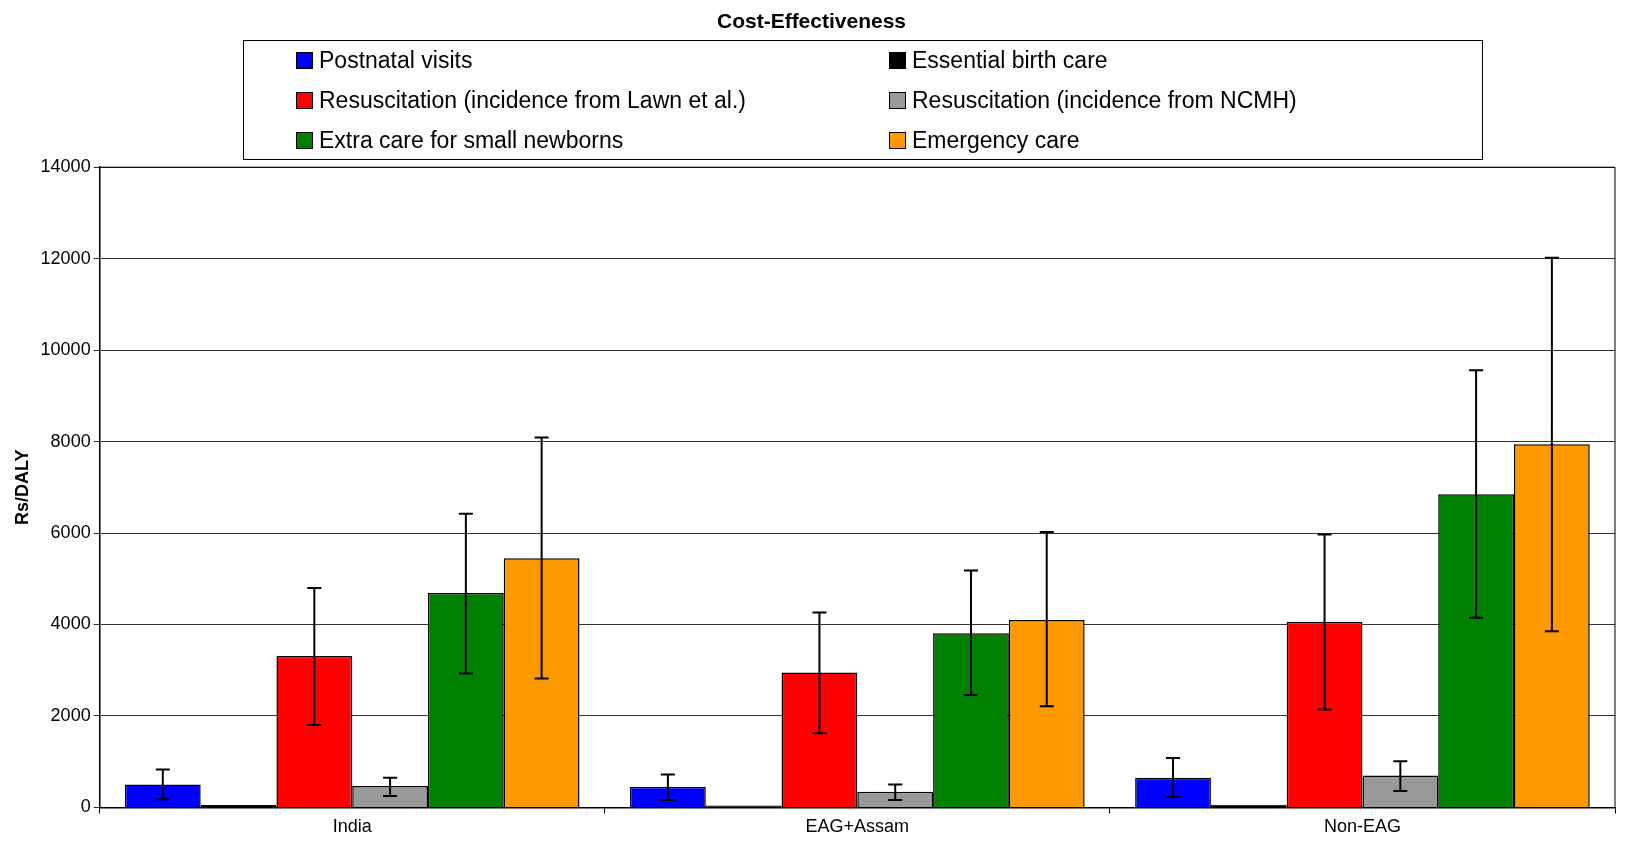  What do you see at coordinates (70, 440) in the screenshot?
I see `y-tick-label: 8000` at bounding box center [70, 440].